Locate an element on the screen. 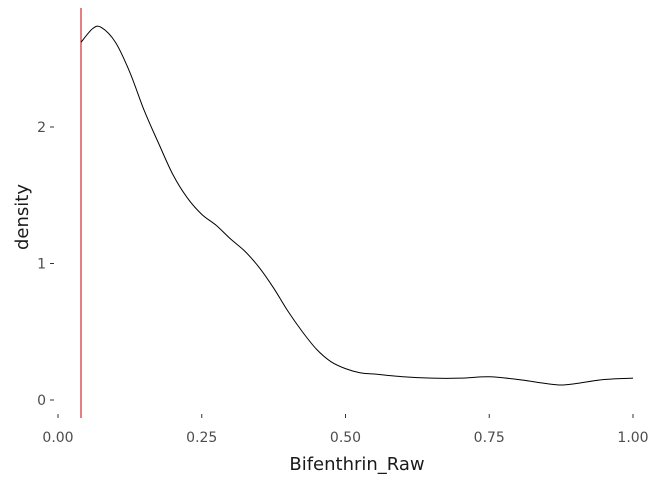 Image resolution: width=672 pixels, height=480 pixels. y-axis-title: density is located at coordinates (22, 217).